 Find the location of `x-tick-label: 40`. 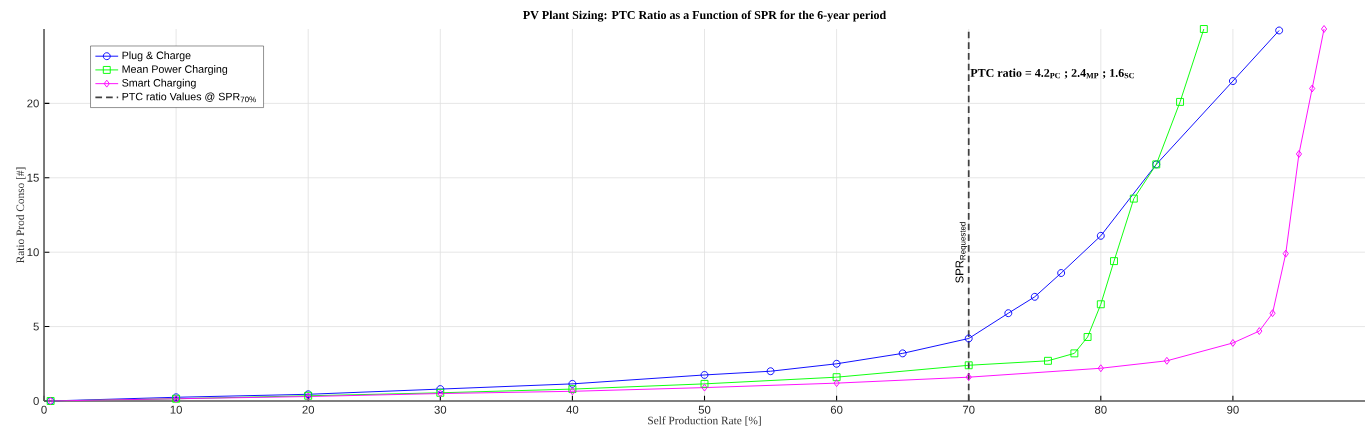

x-tick-label: 40 is located at coordinates (572, 409).